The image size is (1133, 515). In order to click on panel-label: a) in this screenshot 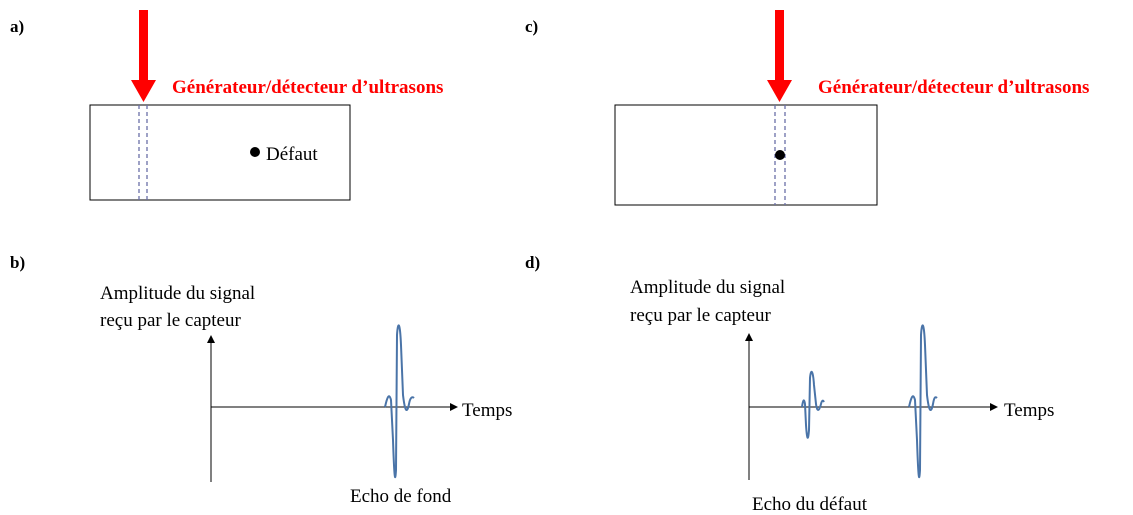, I will do `click(17, 26)`.